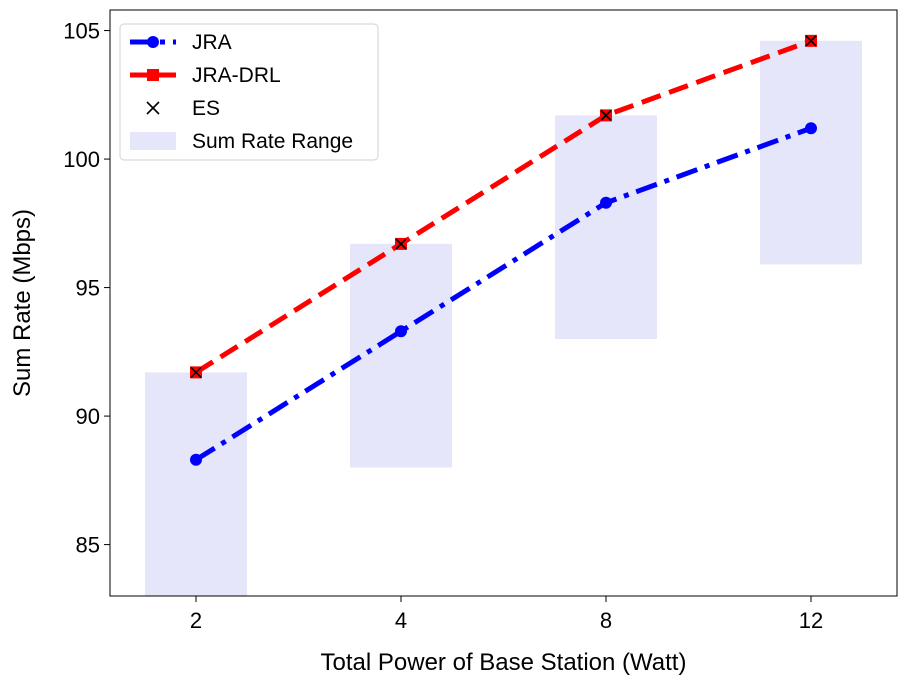  I want to click on y-tick-label-95: 95, so click(88, 288).